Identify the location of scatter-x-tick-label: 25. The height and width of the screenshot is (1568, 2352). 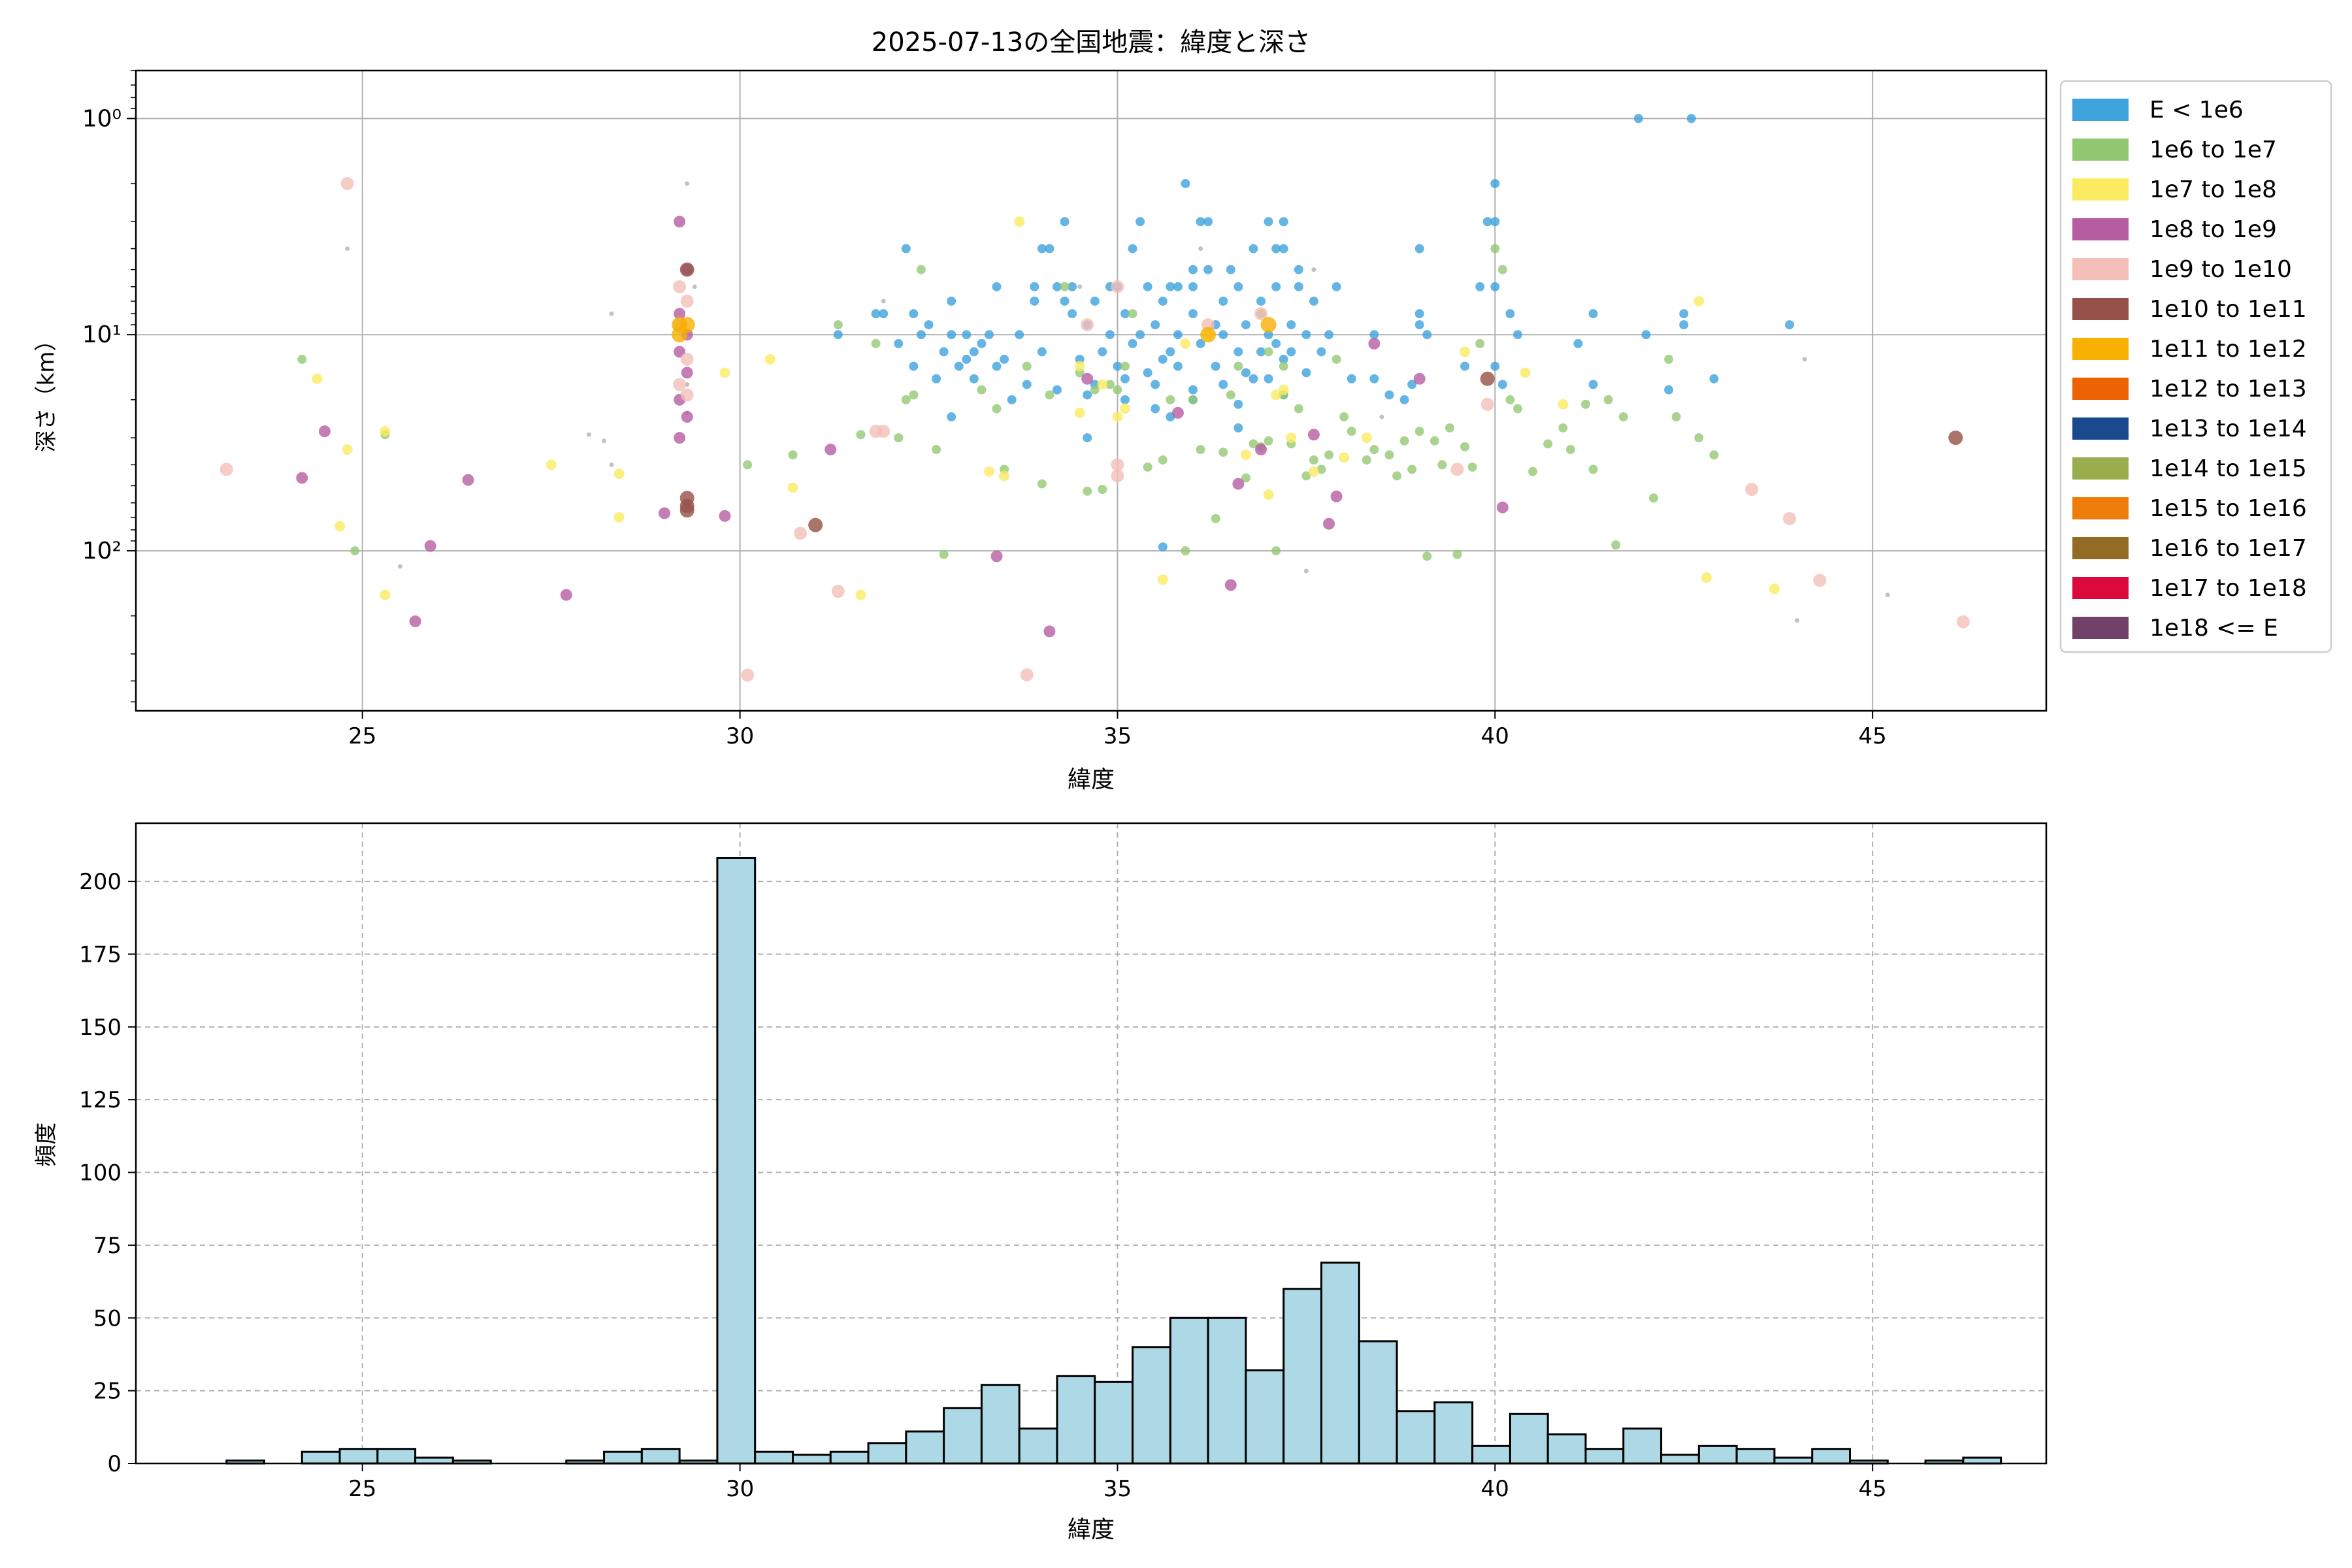
(362, 736).